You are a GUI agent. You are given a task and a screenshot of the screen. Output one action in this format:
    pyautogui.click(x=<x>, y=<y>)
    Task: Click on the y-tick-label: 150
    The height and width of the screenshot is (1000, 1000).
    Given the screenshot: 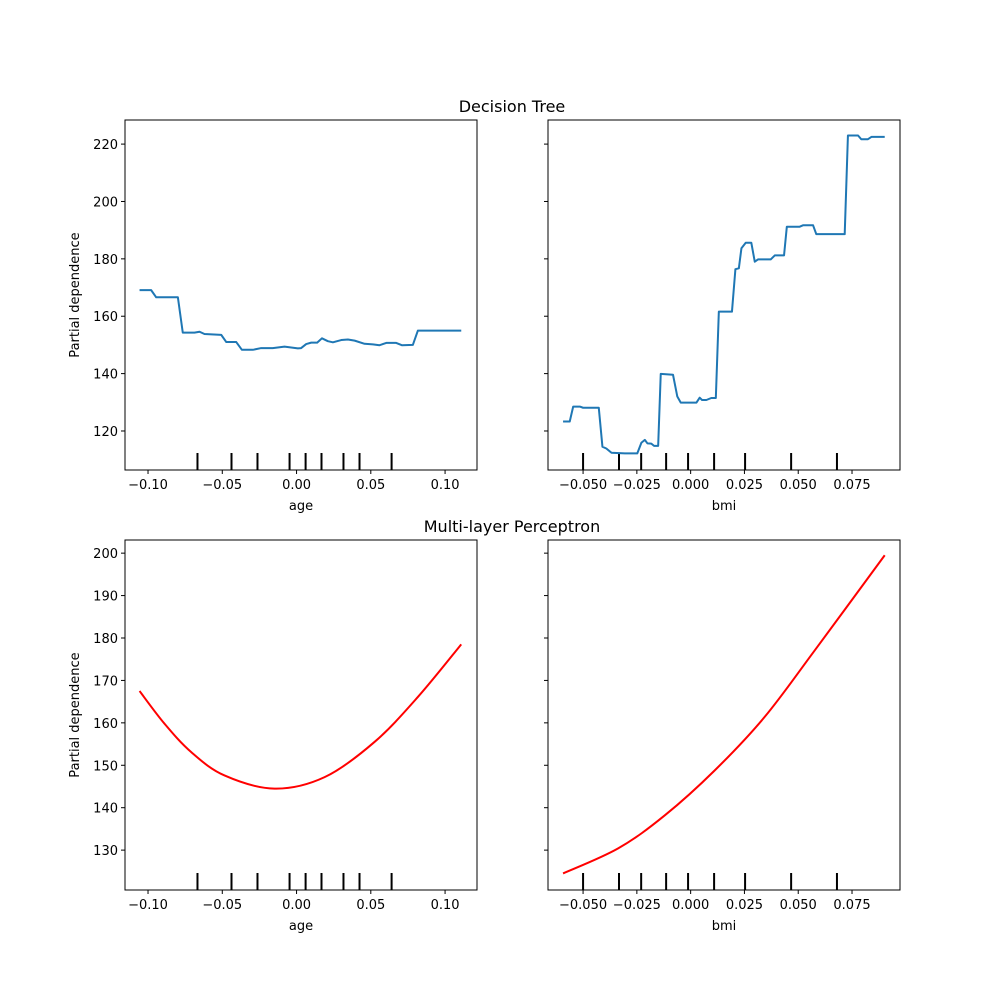 What is the action you would take?
    pyautogui.click(x=105, y=766)
    